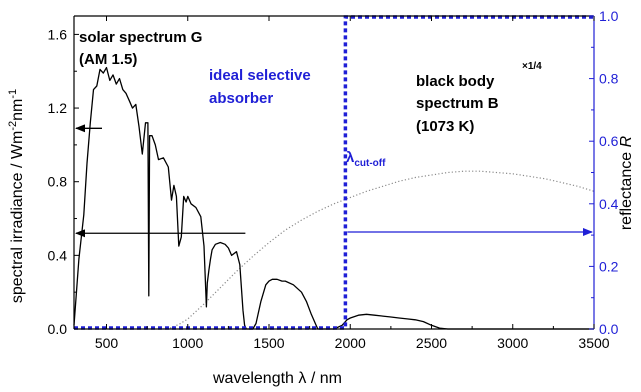  Describe the element at coordinates (241, 98) in the screenshot. I see `absorber-label-line2: absorber` at that location.